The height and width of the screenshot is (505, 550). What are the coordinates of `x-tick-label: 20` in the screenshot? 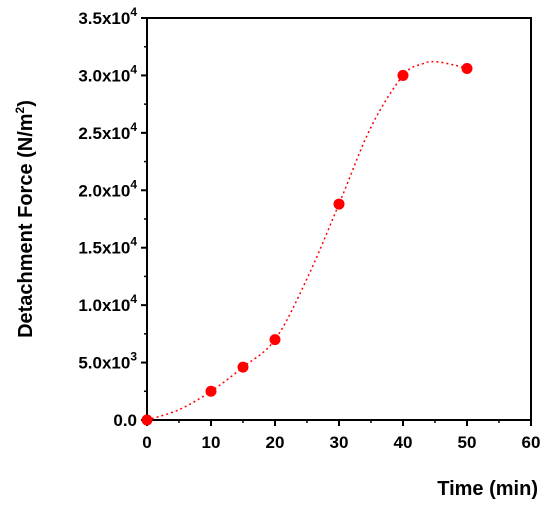 It's located at (275, 442).